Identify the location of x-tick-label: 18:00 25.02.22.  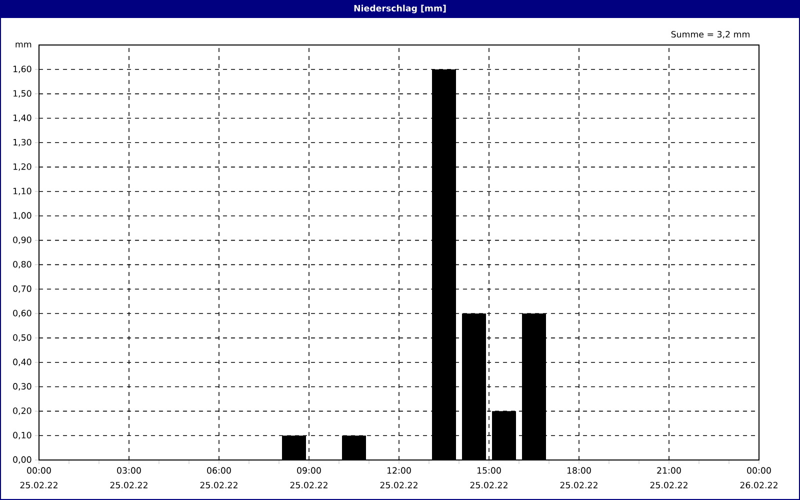
(579, 477).